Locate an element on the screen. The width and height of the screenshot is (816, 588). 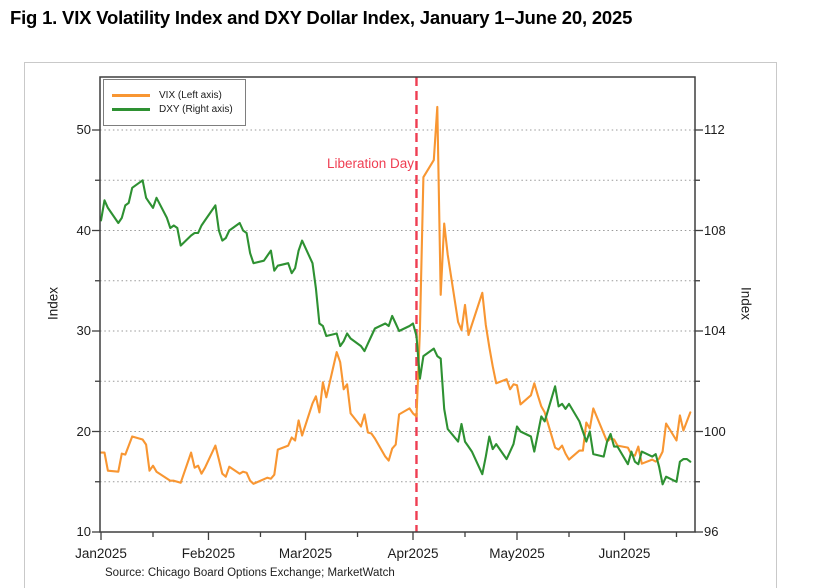
left-axis-tick-20: 20 is located at coordinates (83, 431).